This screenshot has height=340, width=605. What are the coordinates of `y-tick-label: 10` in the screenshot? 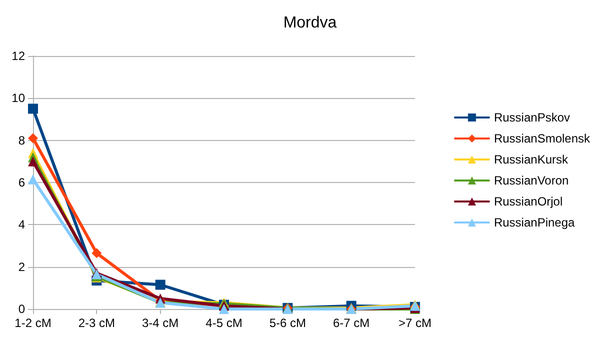 It's located at (19, 98).